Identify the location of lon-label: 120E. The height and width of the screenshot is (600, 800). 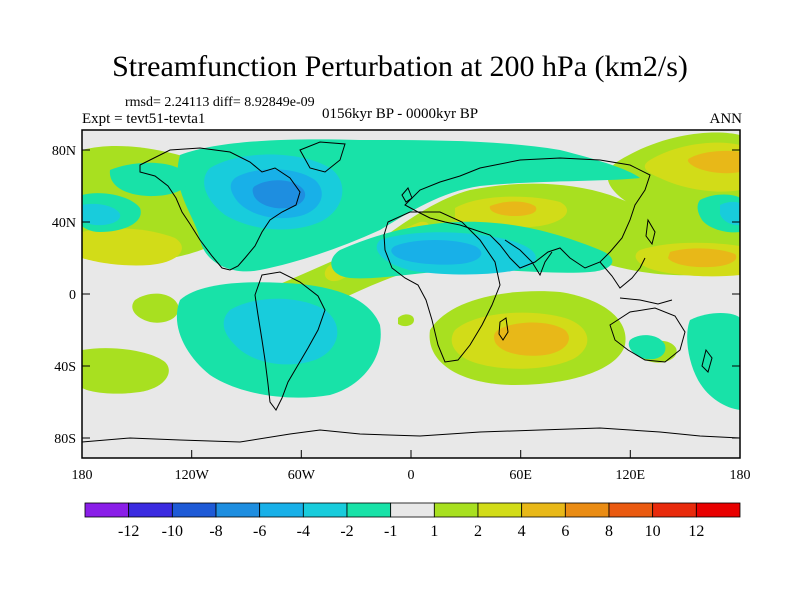
(631, 475).